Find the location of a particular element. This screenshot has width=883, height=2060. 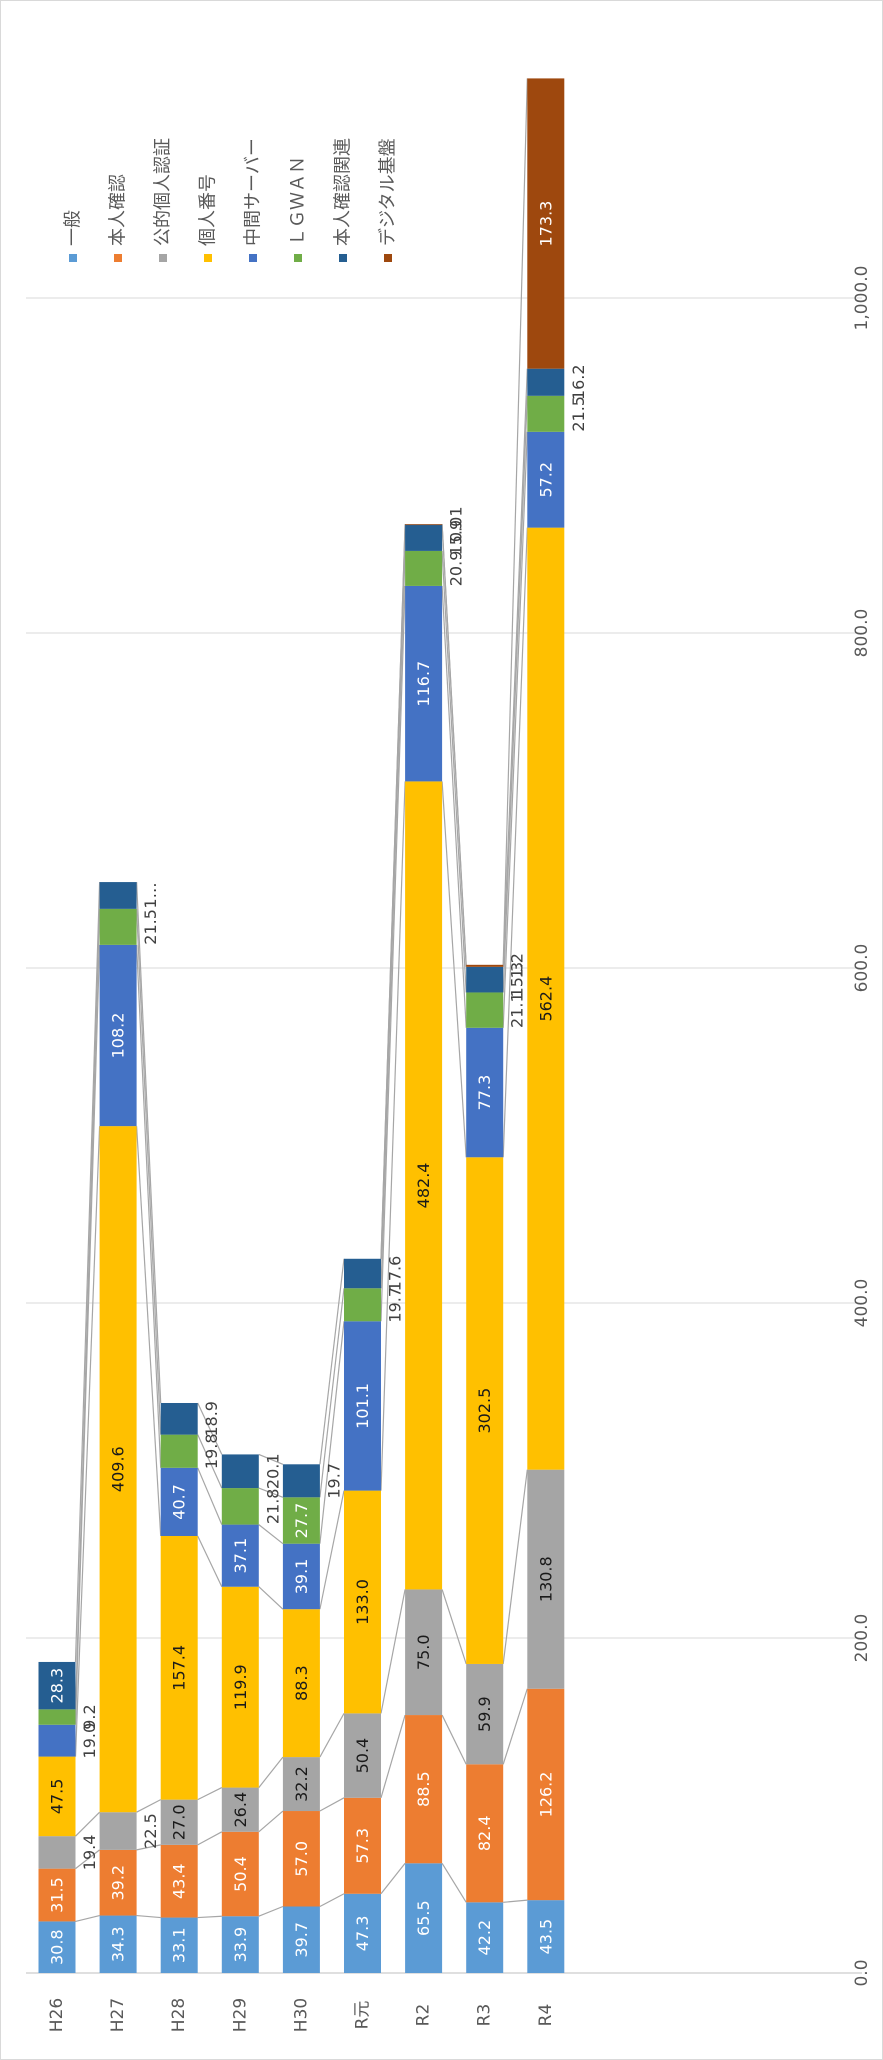

value-tick-label: 200.0 is located at coordinates (862, 1638).